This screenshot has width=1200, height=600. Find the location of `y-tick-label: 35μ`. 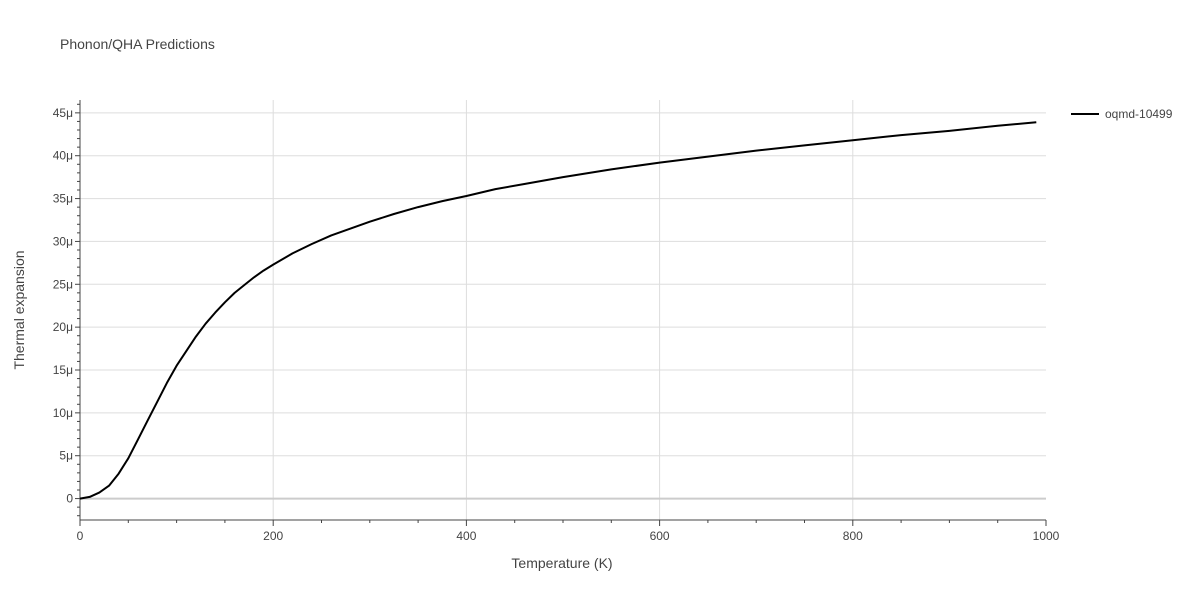

y-tick-label: 35μ is located at coordinates (63, 199).